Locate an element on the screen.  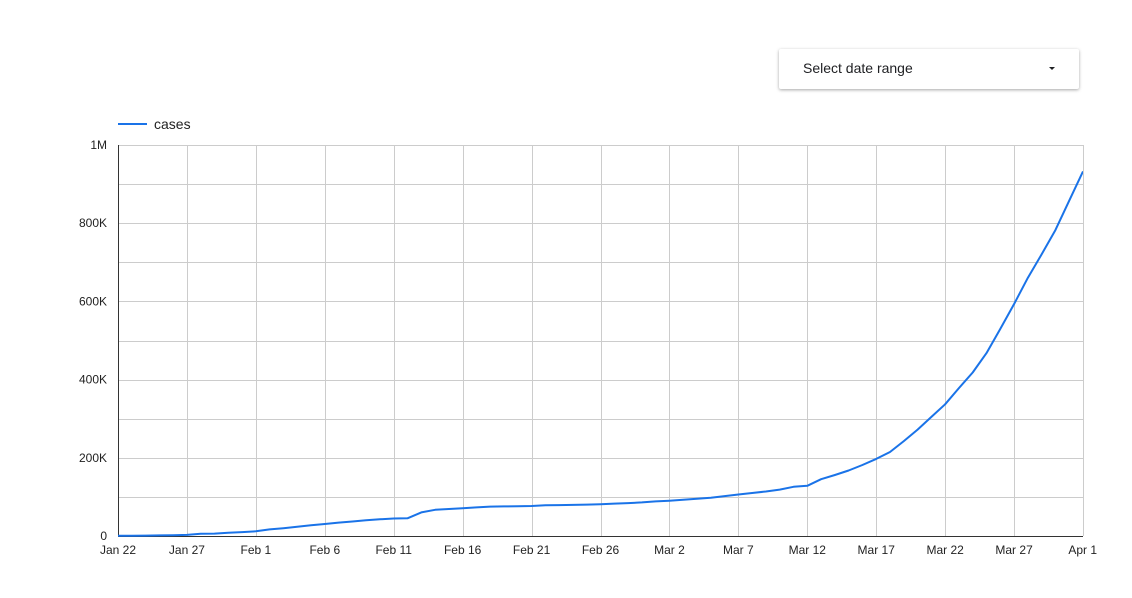
y-tick-label: 0 is located at coordinates (103, 536).